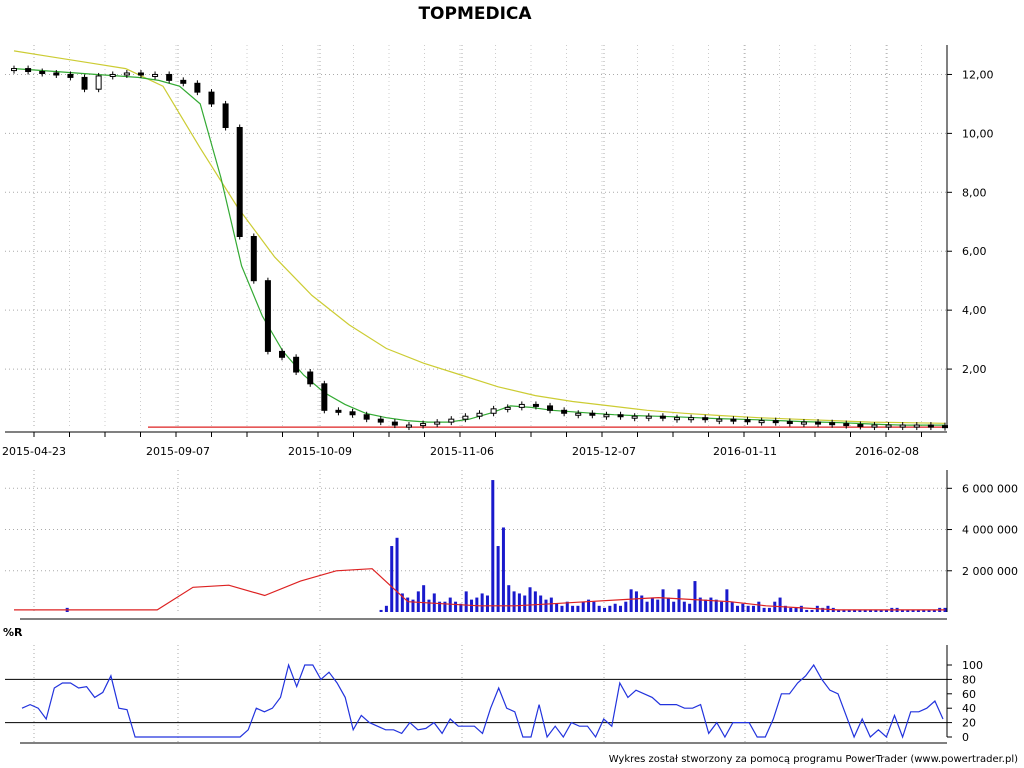 Image resolution: width=1024 pixels, height=768 pixels. Describe the element at coordinates (990, 530) in the screenshot. I see `volume-y-tick-label: 4 000 000` at that location.